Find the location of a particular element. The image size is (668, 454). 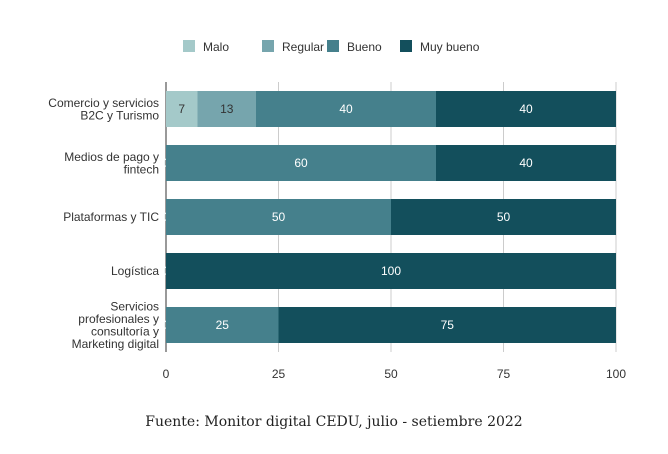

x-tick-label: 50 is located at coordinates (391, 374).